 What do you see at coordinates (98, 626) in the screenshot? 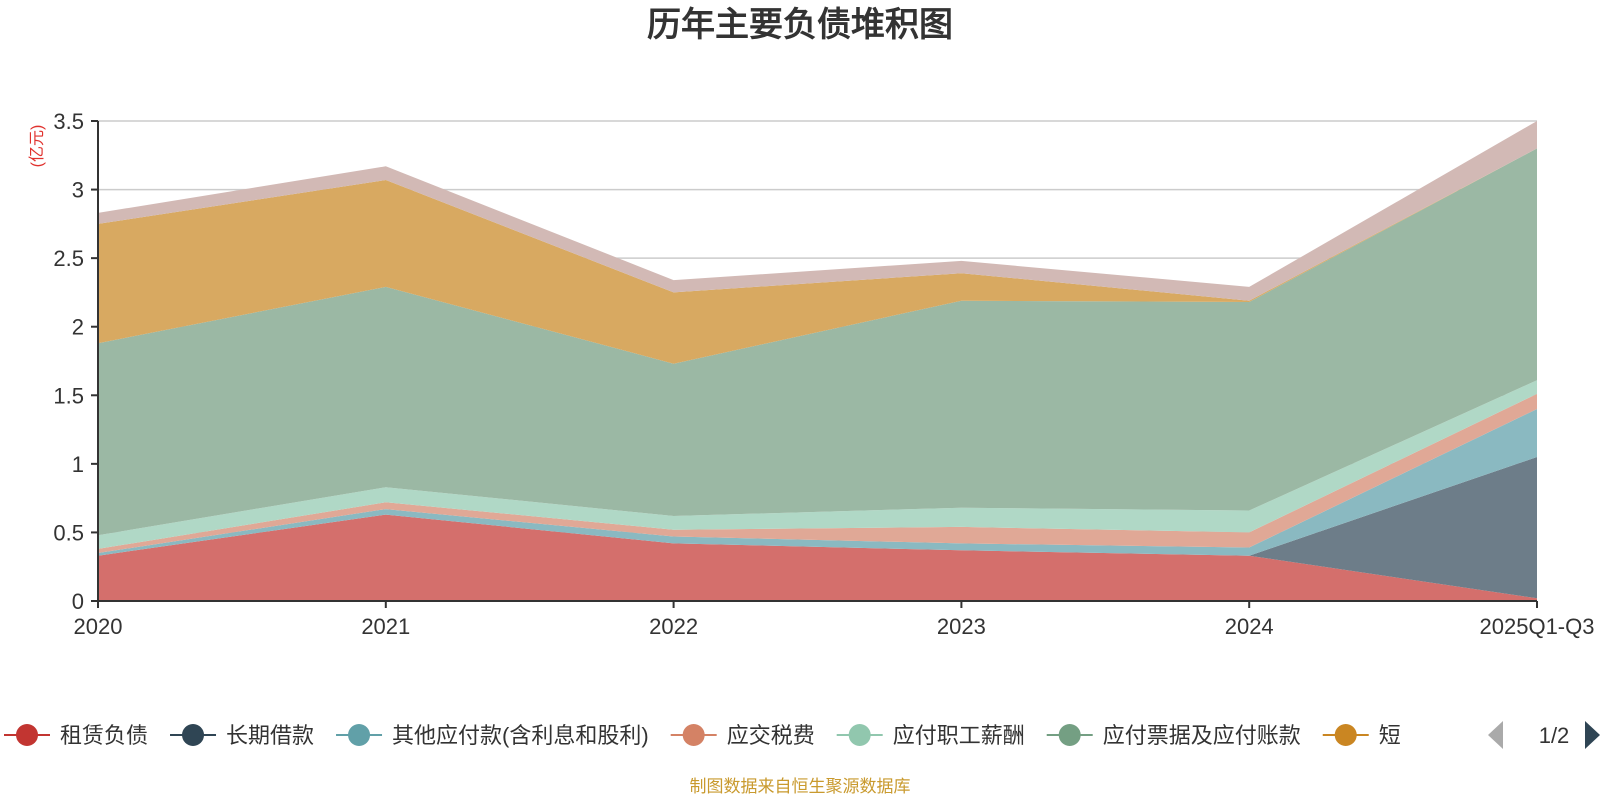
I see `x-tick-label: 2020` at bounding box center [98, 626].